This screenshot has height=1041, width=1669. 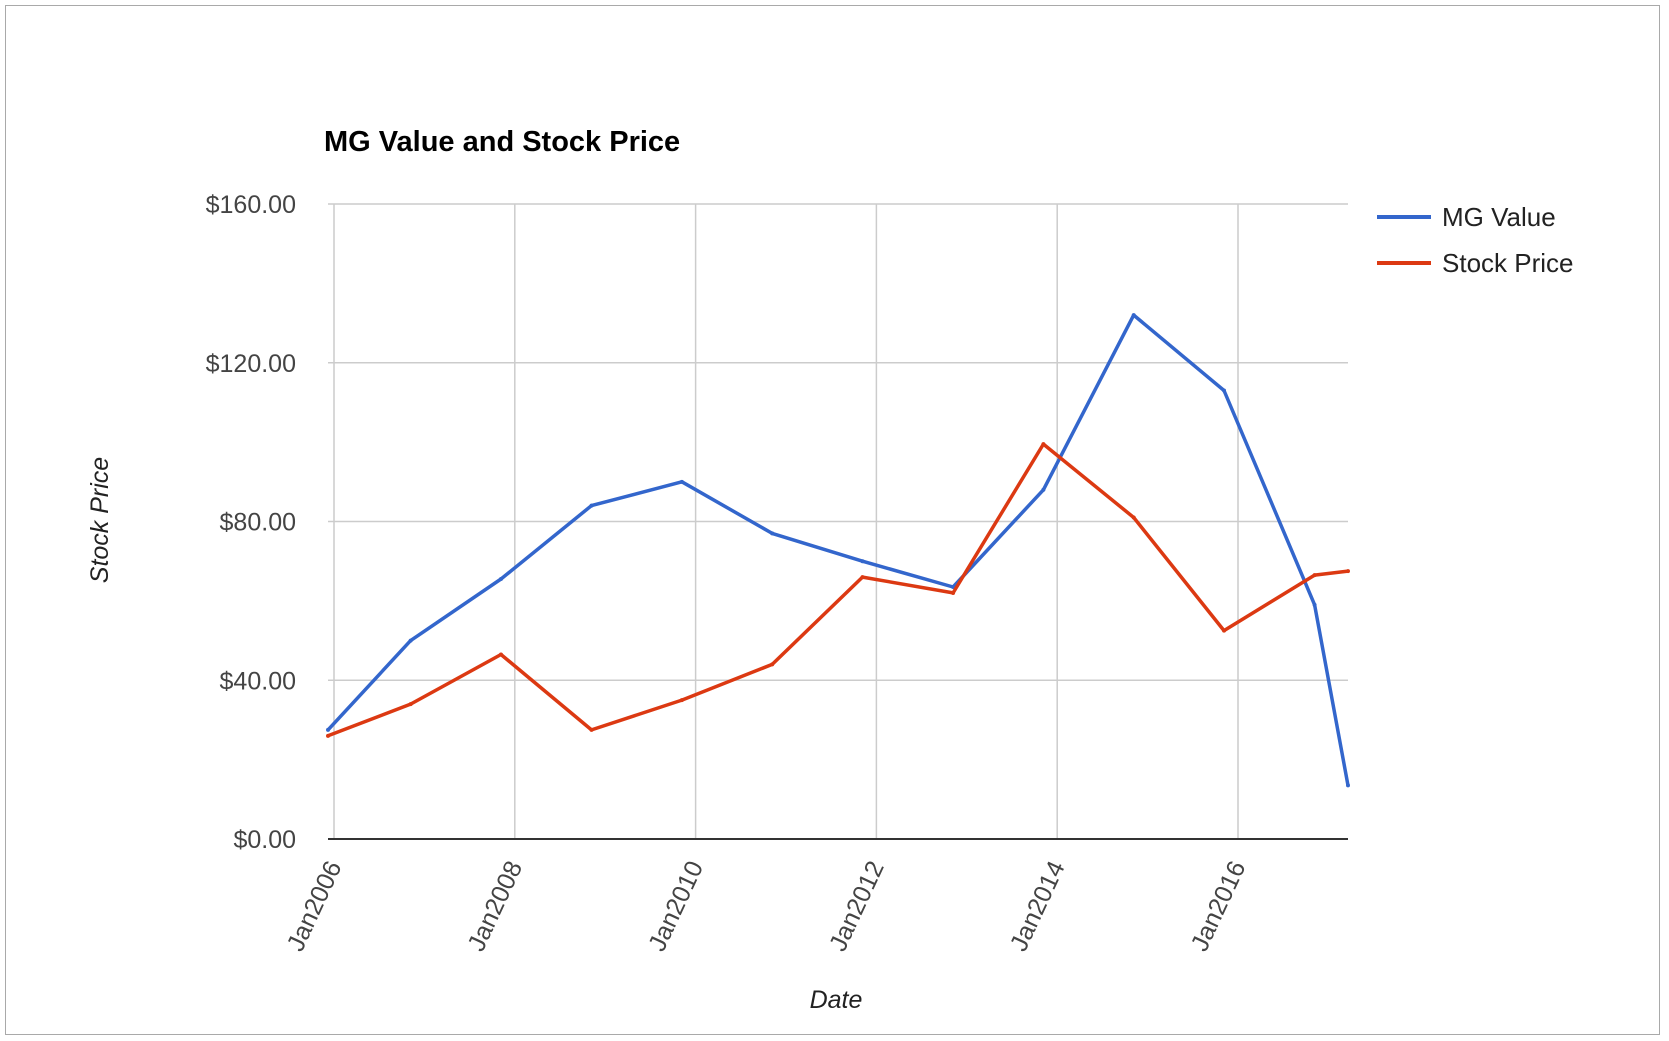 What do you see at coordinates (258, 523) in the screenshot?
I see `y-tick-label: $80.00` at bounding box center [258, 523].